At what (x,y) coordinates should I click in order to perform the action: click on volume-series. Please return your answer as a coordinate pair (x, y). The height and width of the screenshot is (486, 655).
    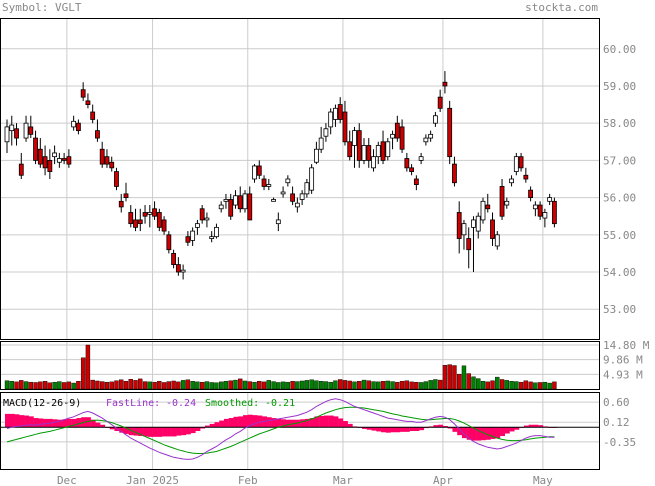
    Looking at the image, I should click on (280, 367).